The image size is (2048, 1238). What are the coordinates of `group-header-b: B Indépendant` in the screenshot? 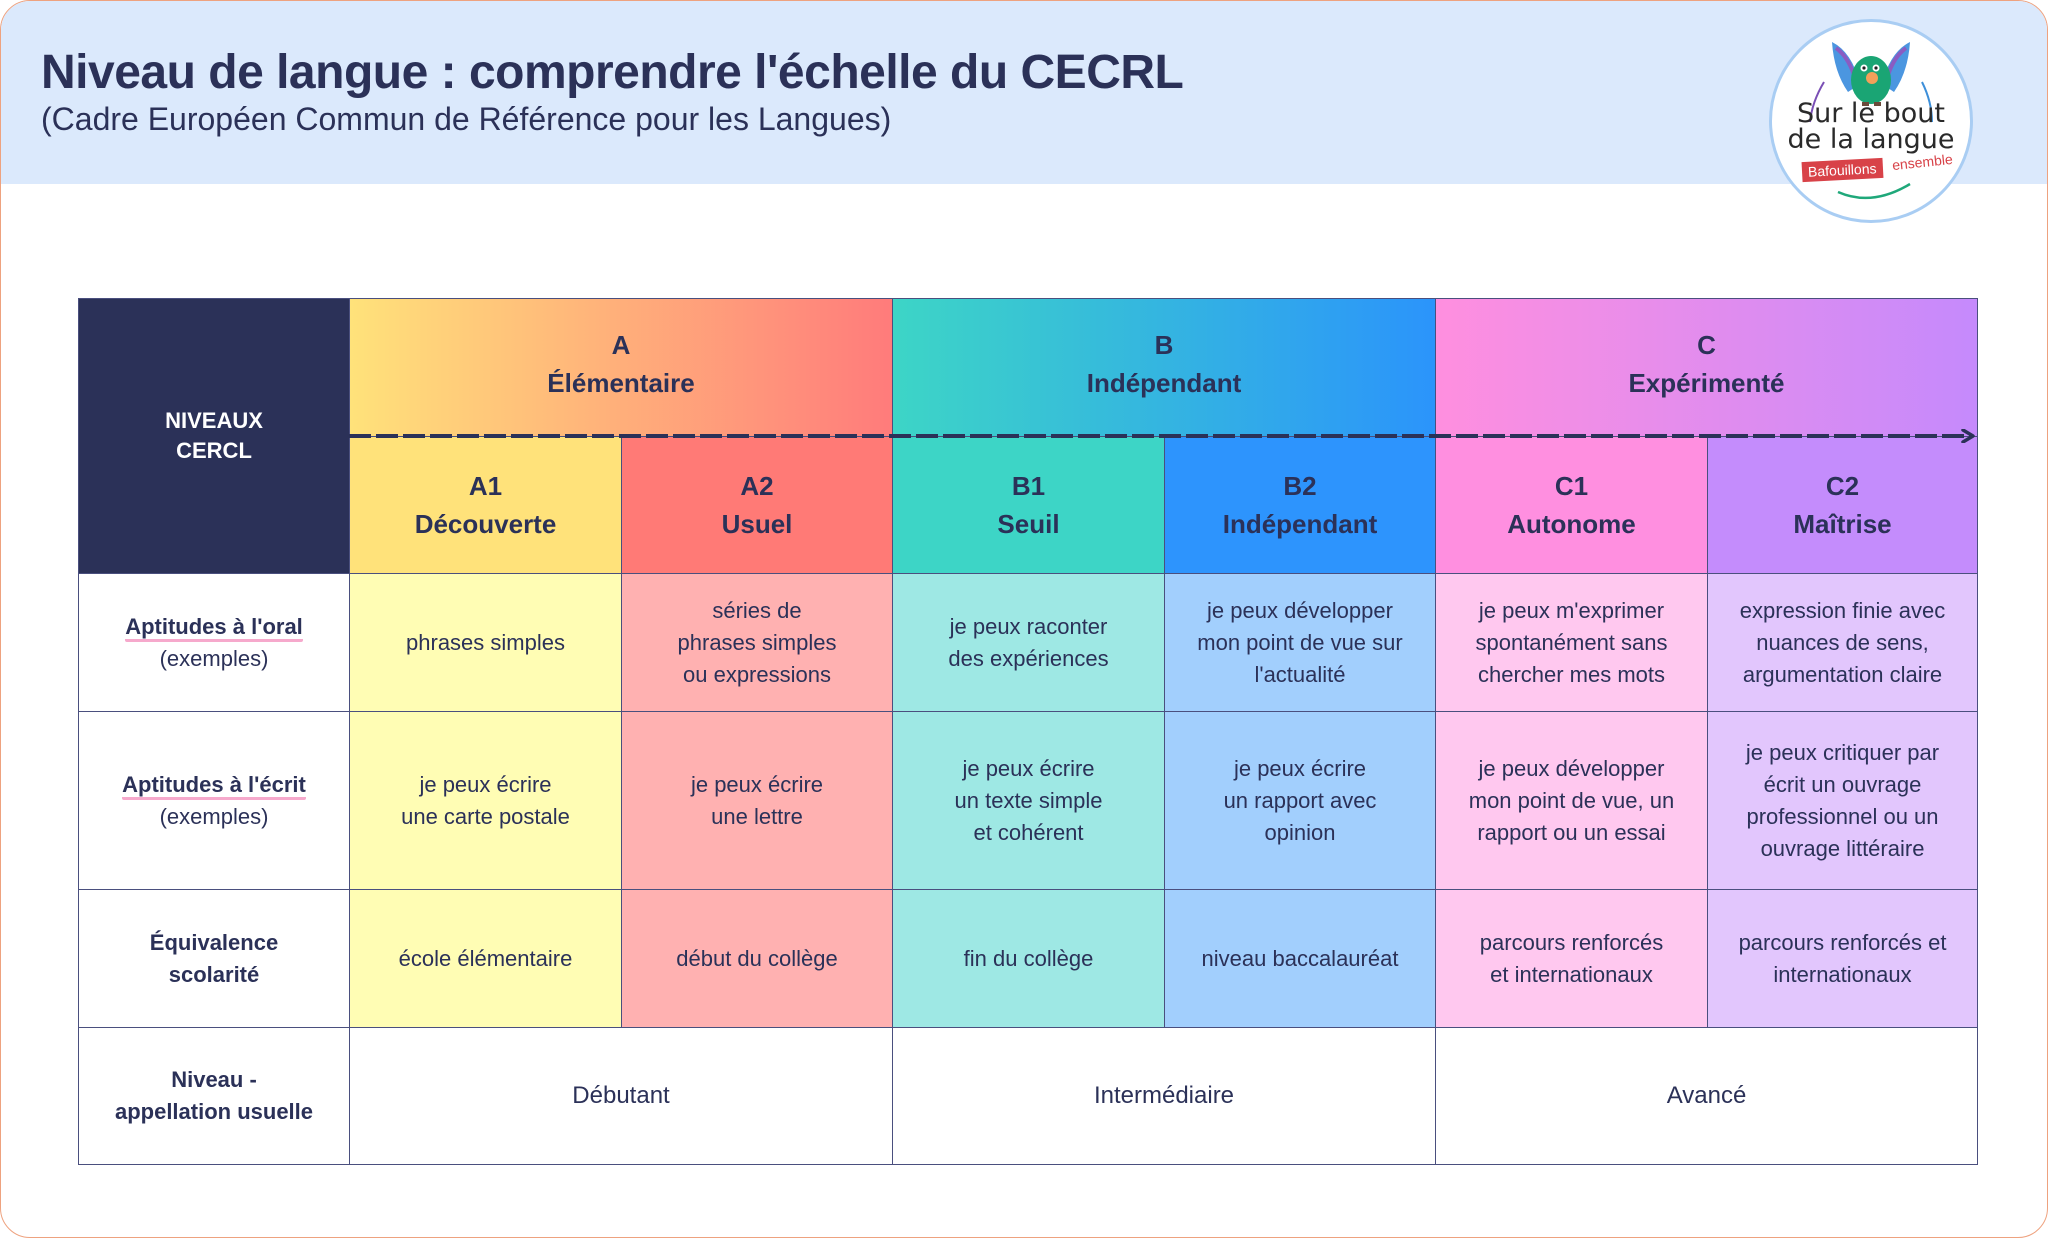 It's located at (1164, 367).